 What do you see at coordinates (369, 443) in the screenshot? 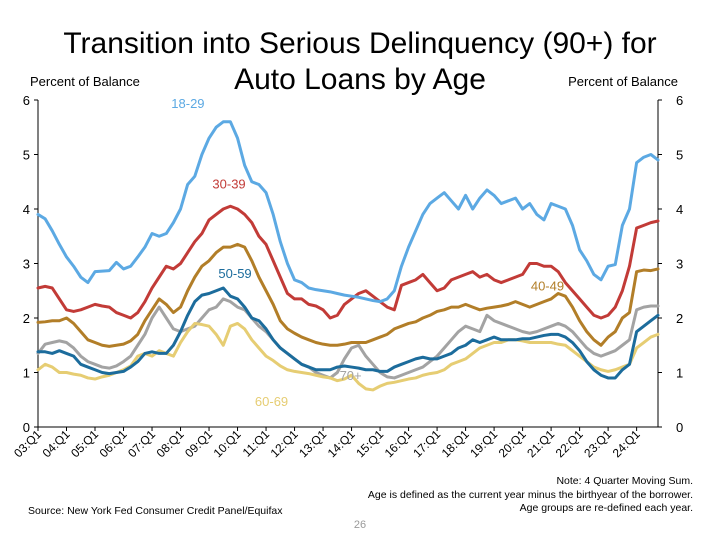
I see `x-tick-label: 15:Q1` at bounding box center [369, 443].